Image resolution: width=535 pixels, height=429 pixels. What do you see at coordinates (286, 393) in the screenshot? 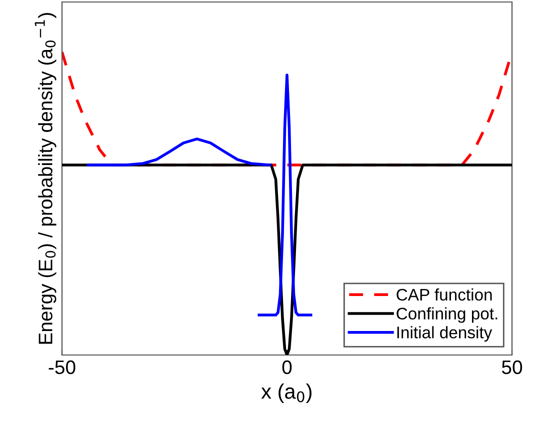
I see `x-axis-title: x (a$_{0}$)` at bounding box center [286, 393].